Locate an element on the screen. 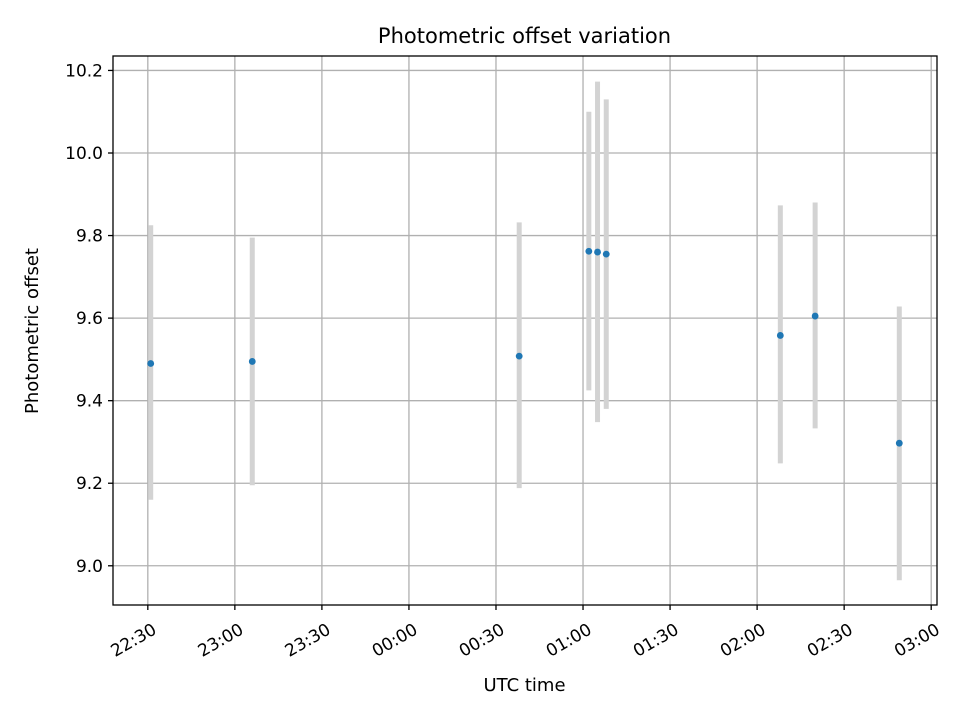 The width and height of the screenshot is (960, 720). y-tick-label: 9.4 is located at coordinates (89, 402).